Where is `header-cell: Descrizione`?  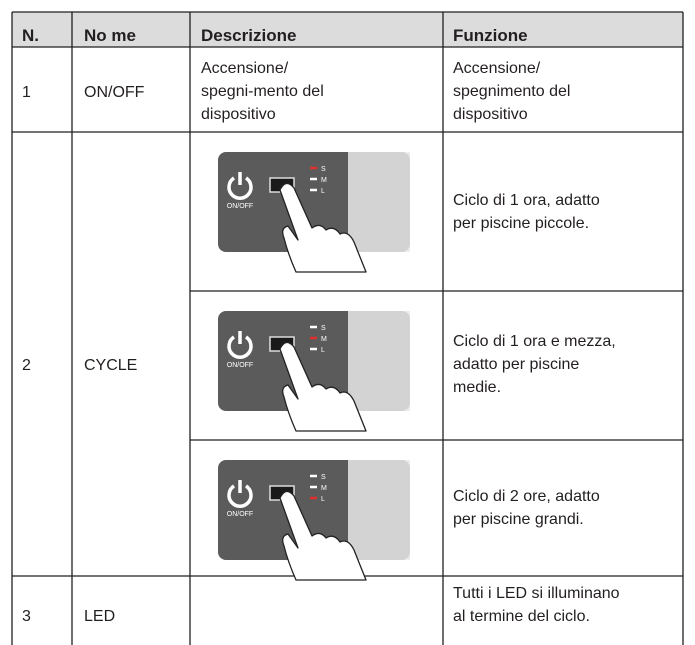
header-cell: Descrizione is located at coordinates (249, 35).